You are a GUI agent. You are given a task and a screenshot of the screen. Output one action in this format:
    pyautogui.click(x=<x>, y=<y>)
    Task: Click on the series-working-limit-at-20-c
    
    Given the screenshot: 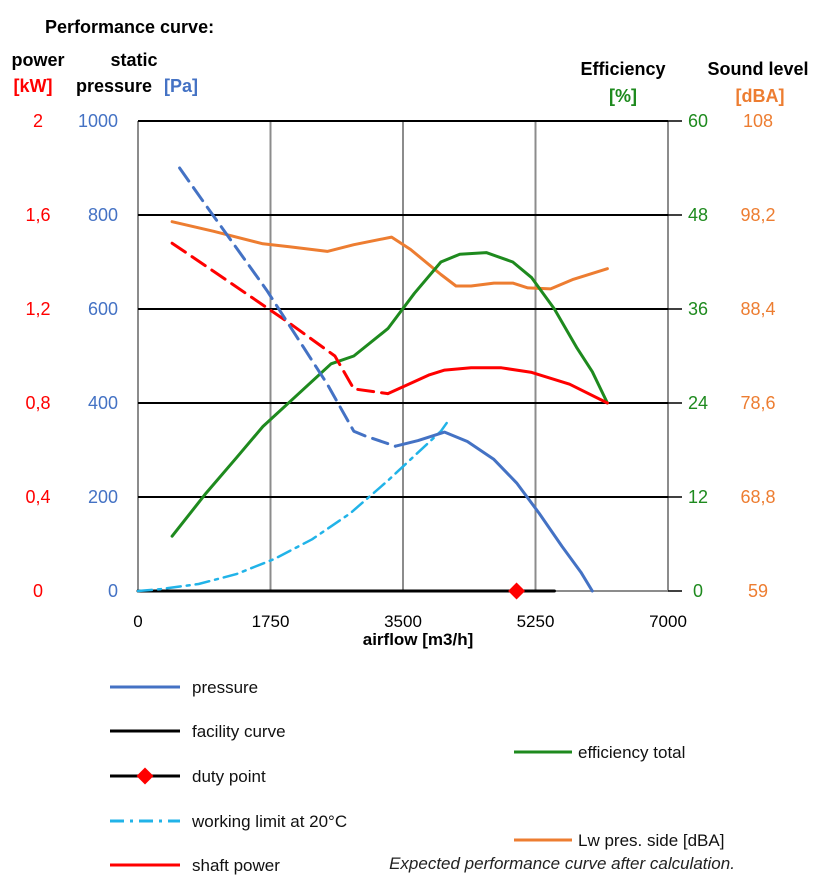 What is the action you would take?
    pyautogui.click(x=292, y=507)
    